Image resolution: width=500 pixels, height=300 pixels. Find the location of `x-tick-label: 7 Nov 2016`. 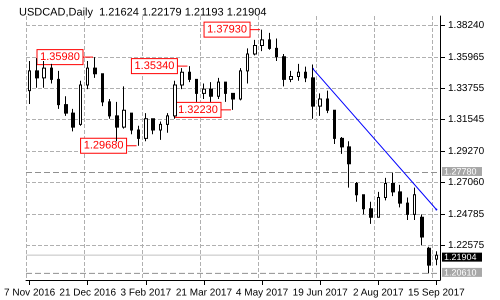

x-tick-label: 7 Nov 2016 is located at coordinates (30, 293).